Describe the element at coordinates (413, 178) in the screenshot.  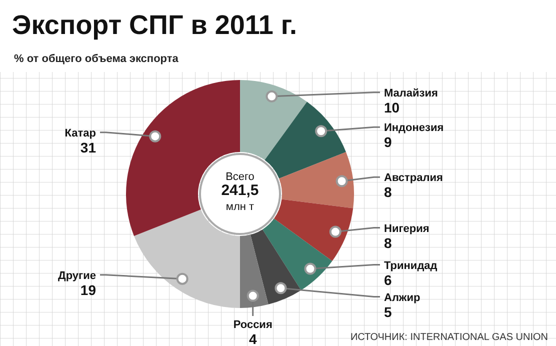
I see `slice-label: Австралия` at that location.